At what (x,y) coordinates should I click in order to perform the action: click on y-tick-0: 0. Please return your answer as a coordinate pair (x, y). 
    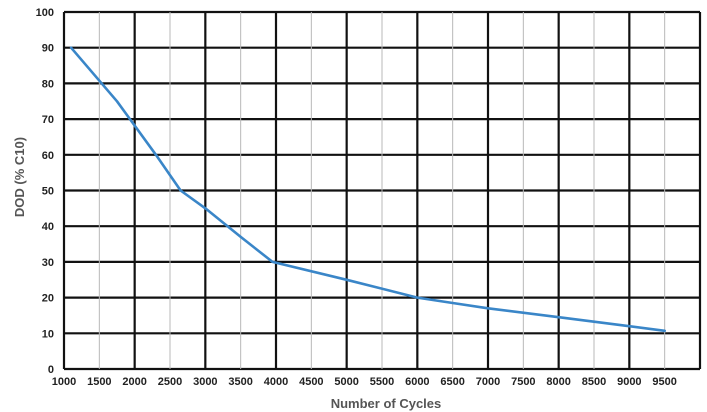
    Looking at the image, I should click on (51, 370).